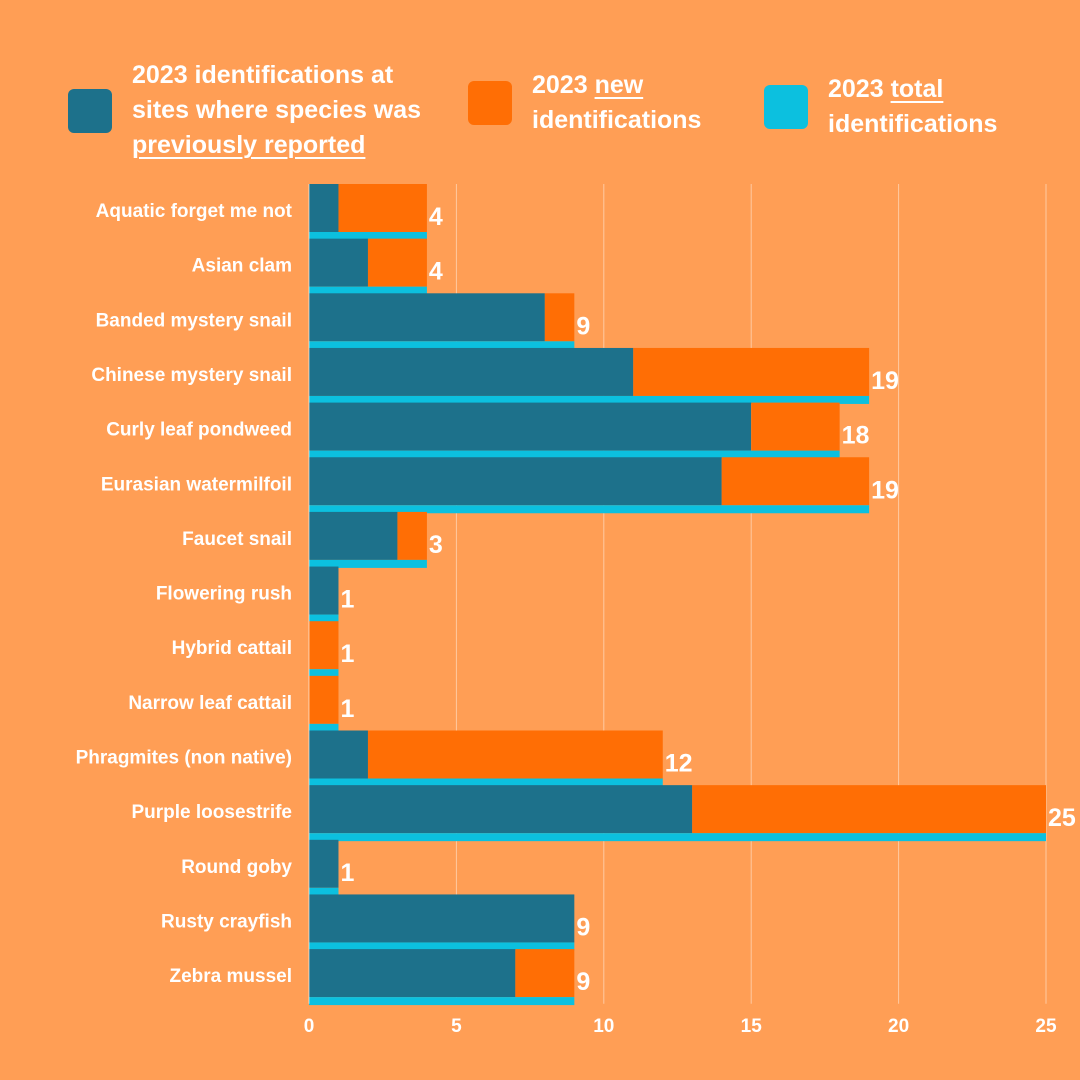  Describe the element at coordinates (309, 1026) in the screenshot. I see `x-tick-label: 0` at that location.